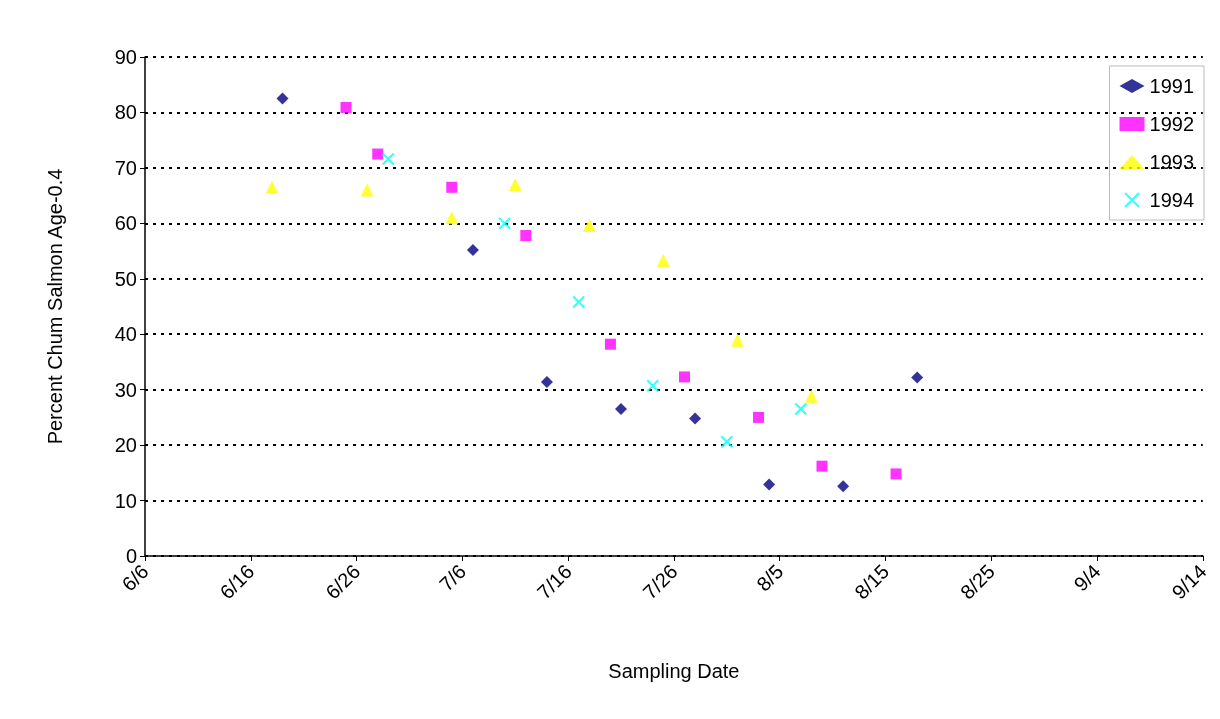  What do you see at coordinates (1189, 582) in the screenshot?
I see `x-tick-label: 9/14` at bounding box center [1189, 582].